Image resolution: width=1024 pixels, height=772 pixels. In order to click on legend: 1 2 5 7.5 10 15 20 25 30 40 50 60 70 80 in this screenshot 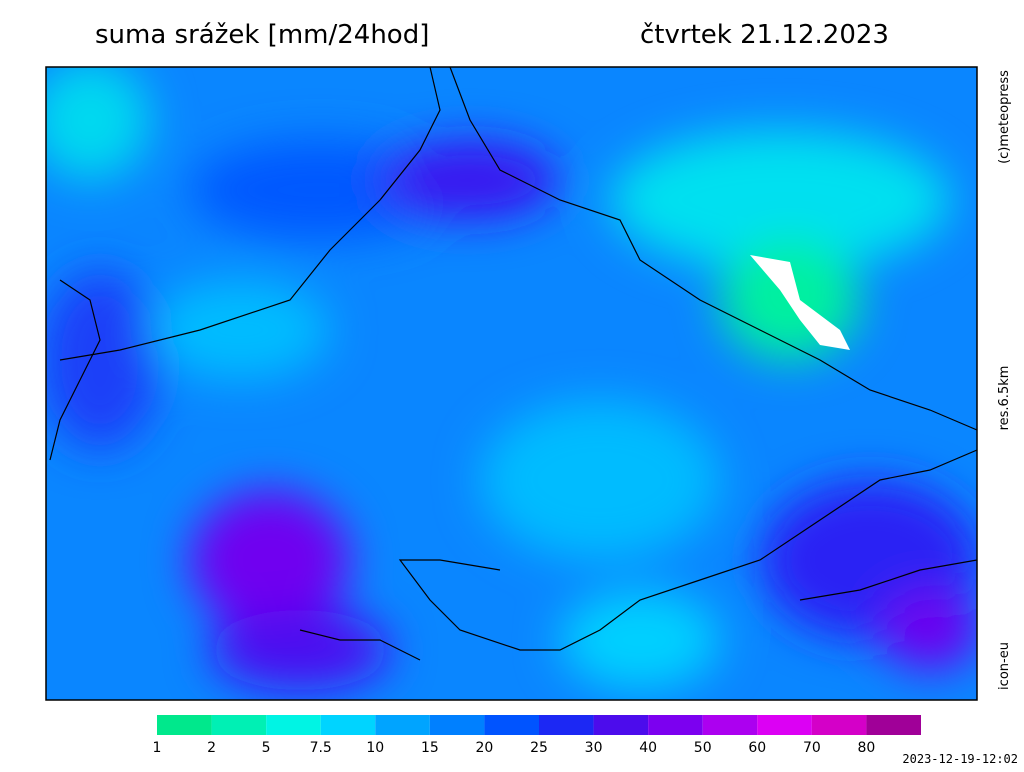, I will do `click(537, 735)`.